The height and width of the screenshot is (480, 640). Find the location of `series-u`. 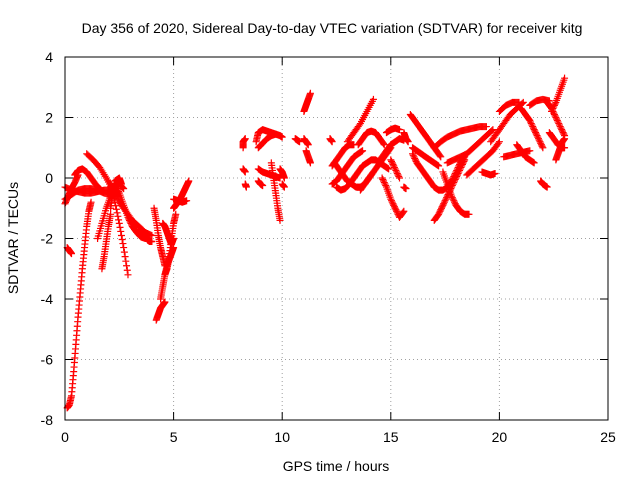

series-u is located at coordinates (244, 143).